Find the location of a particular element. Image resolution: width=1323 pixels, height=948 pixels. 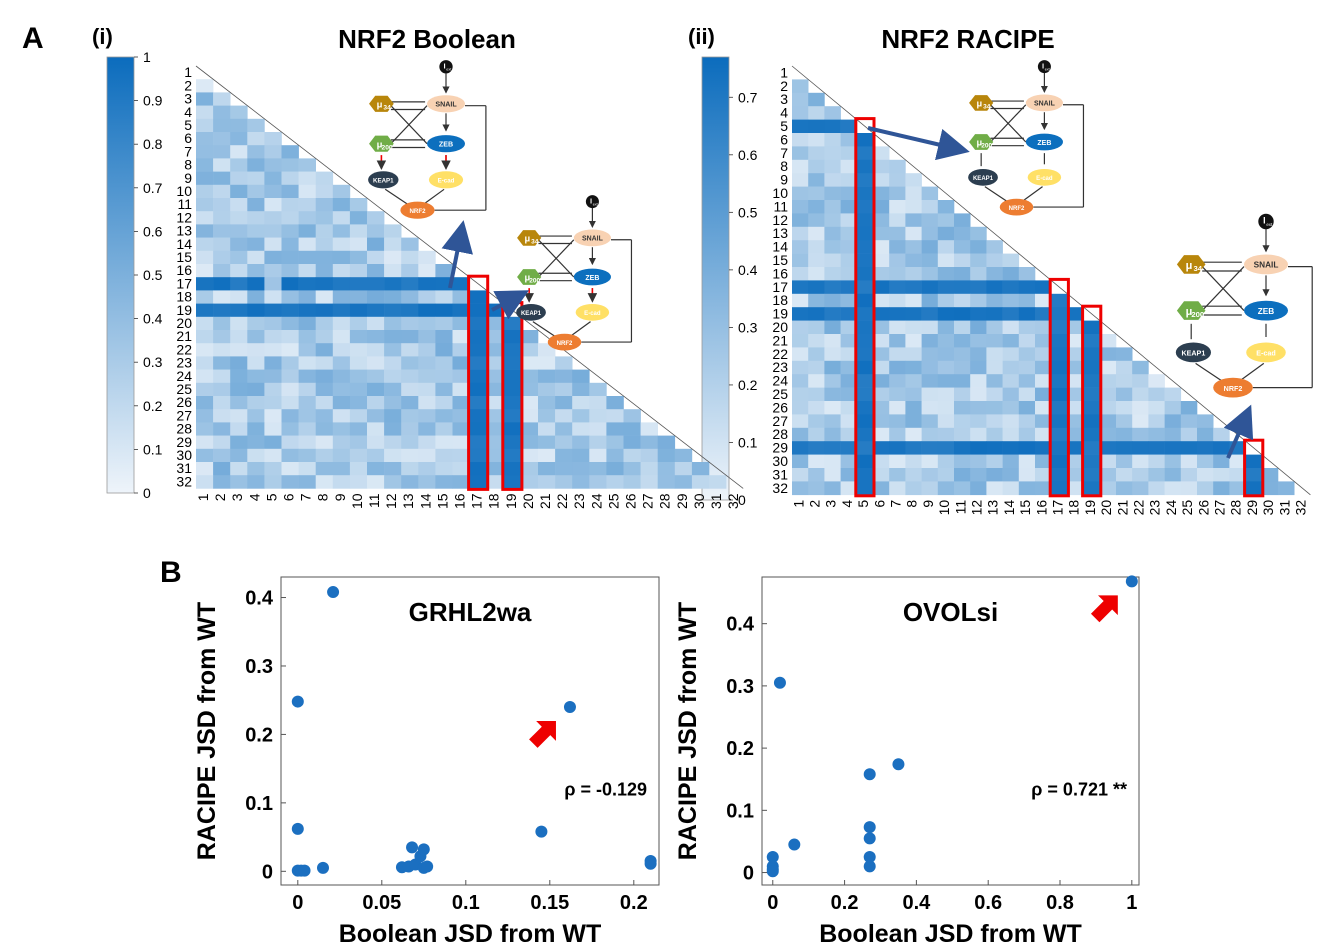

zeb-node-label: ZEB is located at coordinates (1266, 311).